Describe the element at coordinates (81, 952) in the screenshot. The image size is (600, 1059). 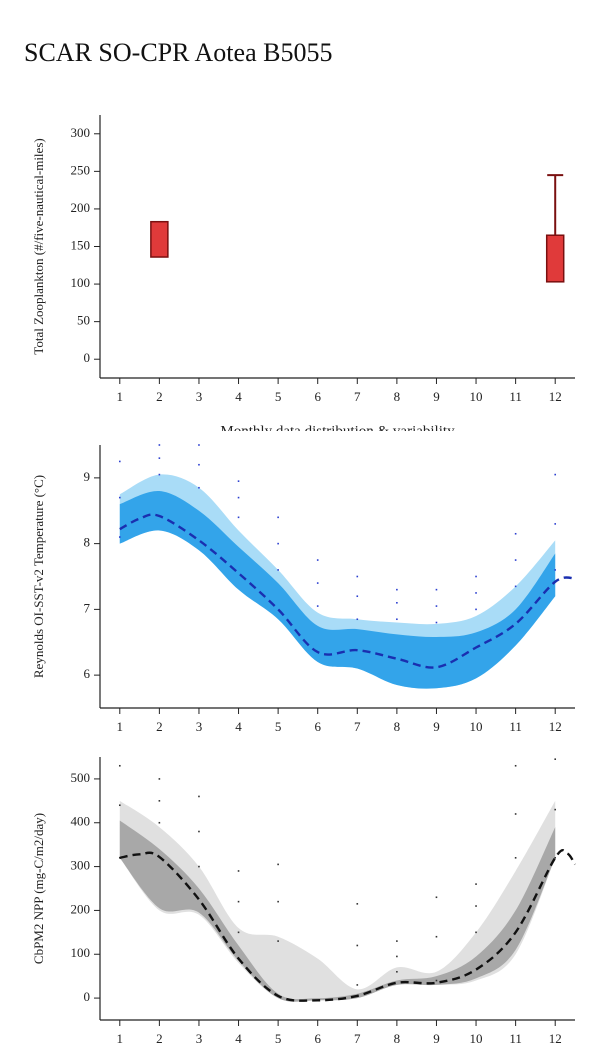
I see `y-tick-label: 100` at that location.